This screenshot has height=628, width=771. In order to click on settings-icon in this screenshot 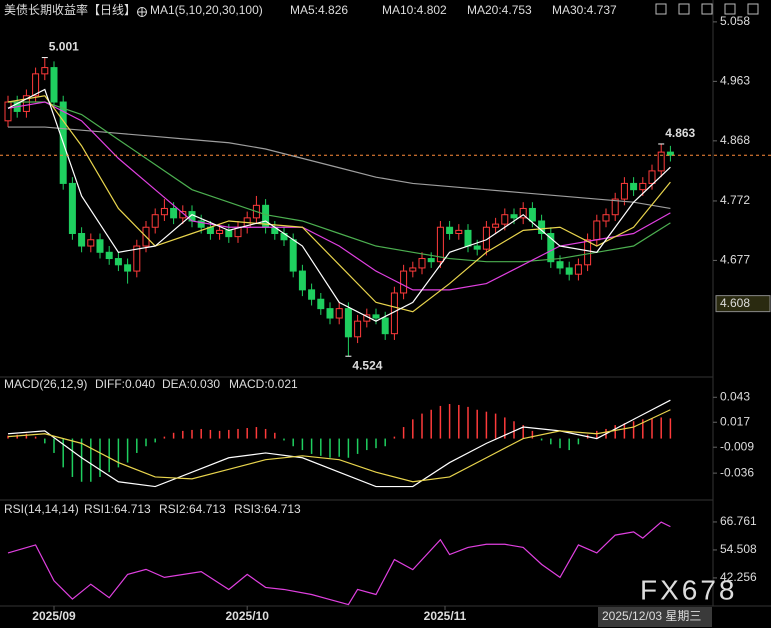, I will do `click(142, 12)`.